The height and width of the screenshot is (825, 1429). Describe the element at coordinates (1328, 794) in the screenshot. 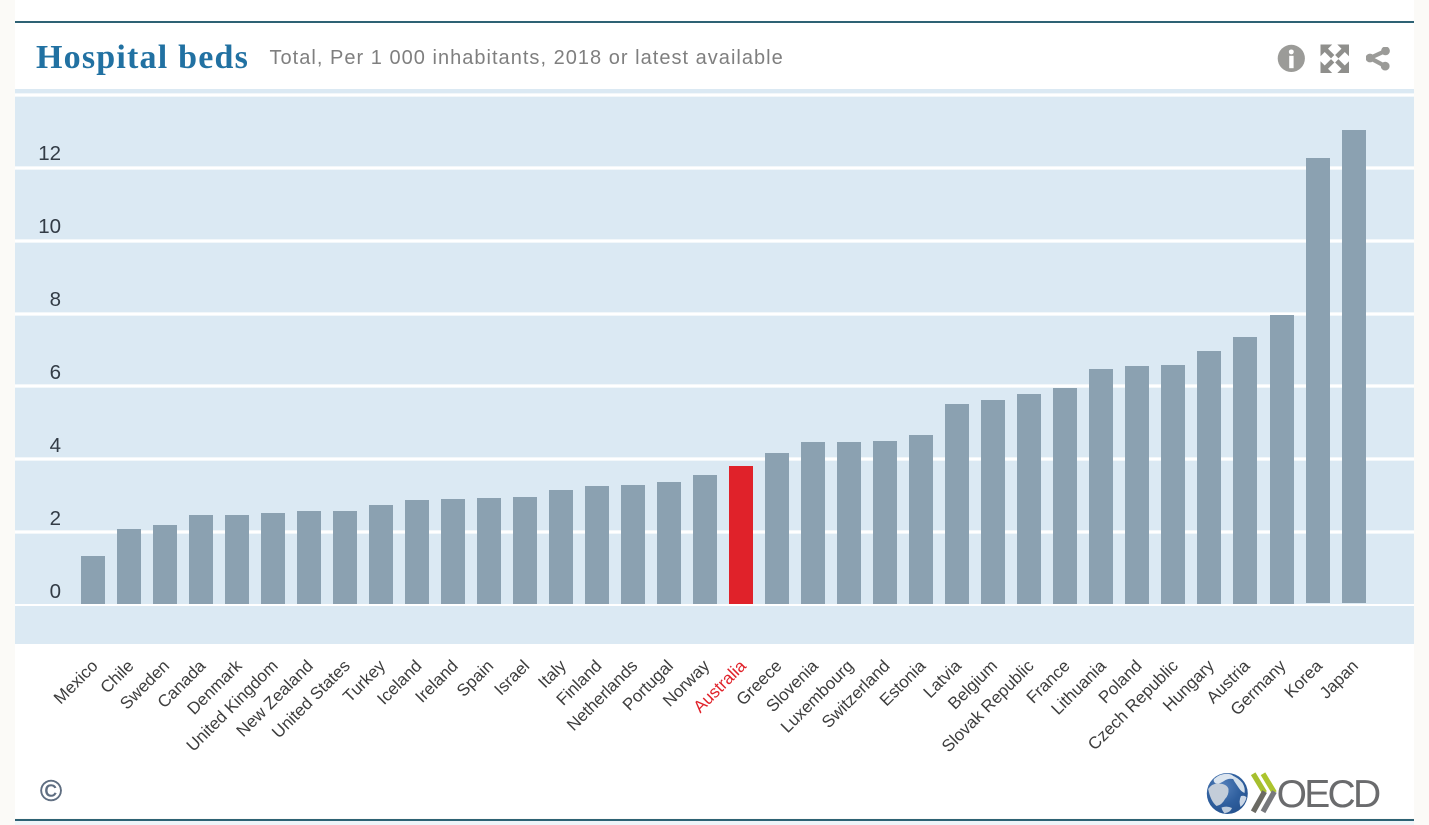

I see `svg-text: OECD` at that location.